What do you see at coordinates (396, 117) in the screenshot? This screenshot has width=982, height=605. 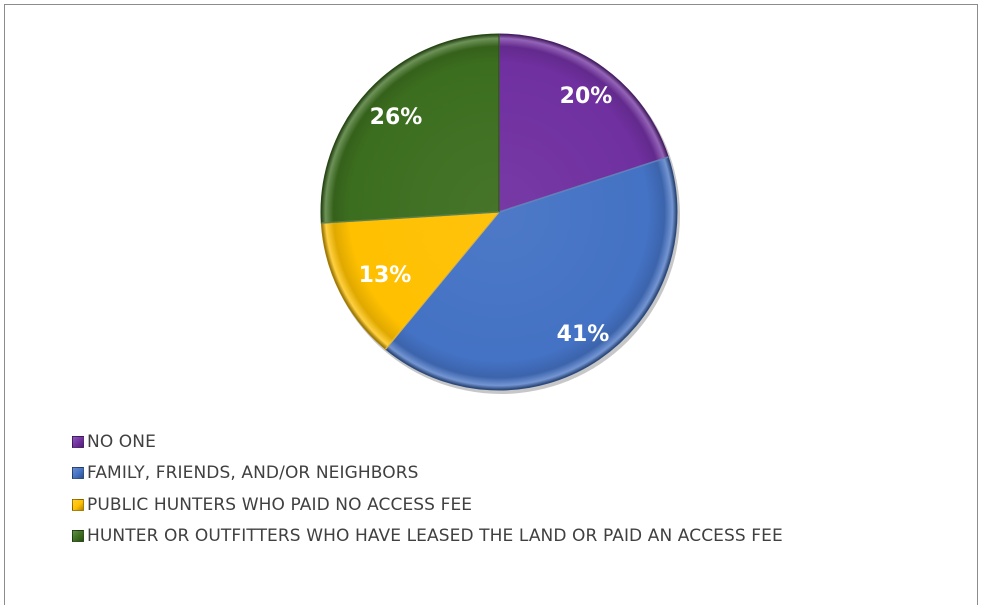 I see `slice-label-hunter-outfitters: 26%` at bounding box center [396, 117].